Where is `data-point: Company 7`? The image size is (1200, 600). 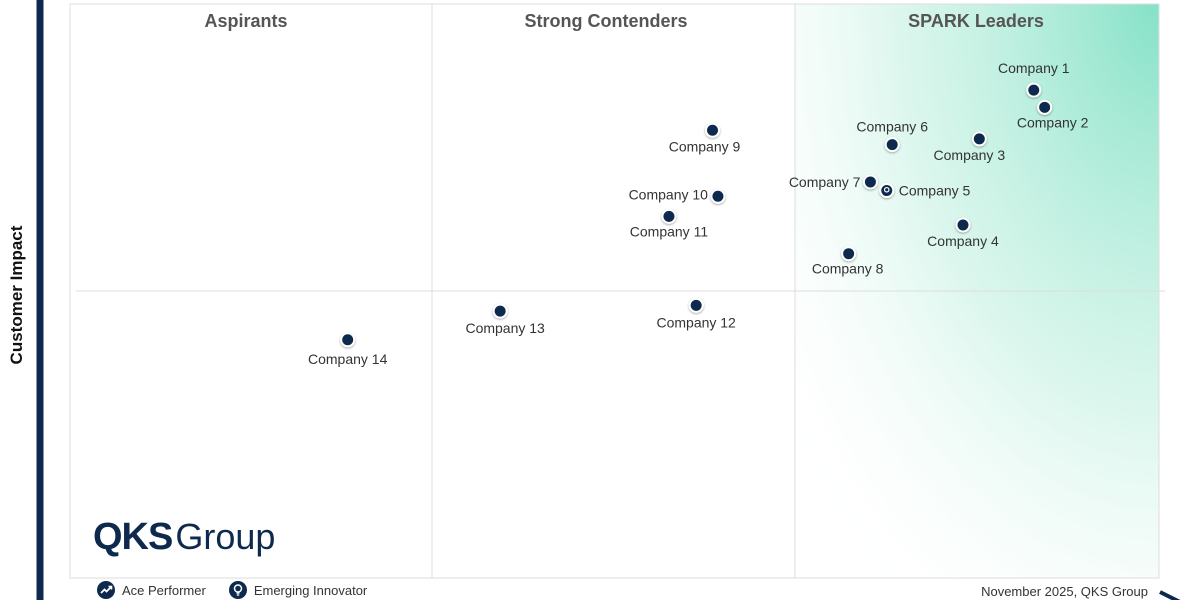 data-point: Company 7 is located at coordinates (833, 182).